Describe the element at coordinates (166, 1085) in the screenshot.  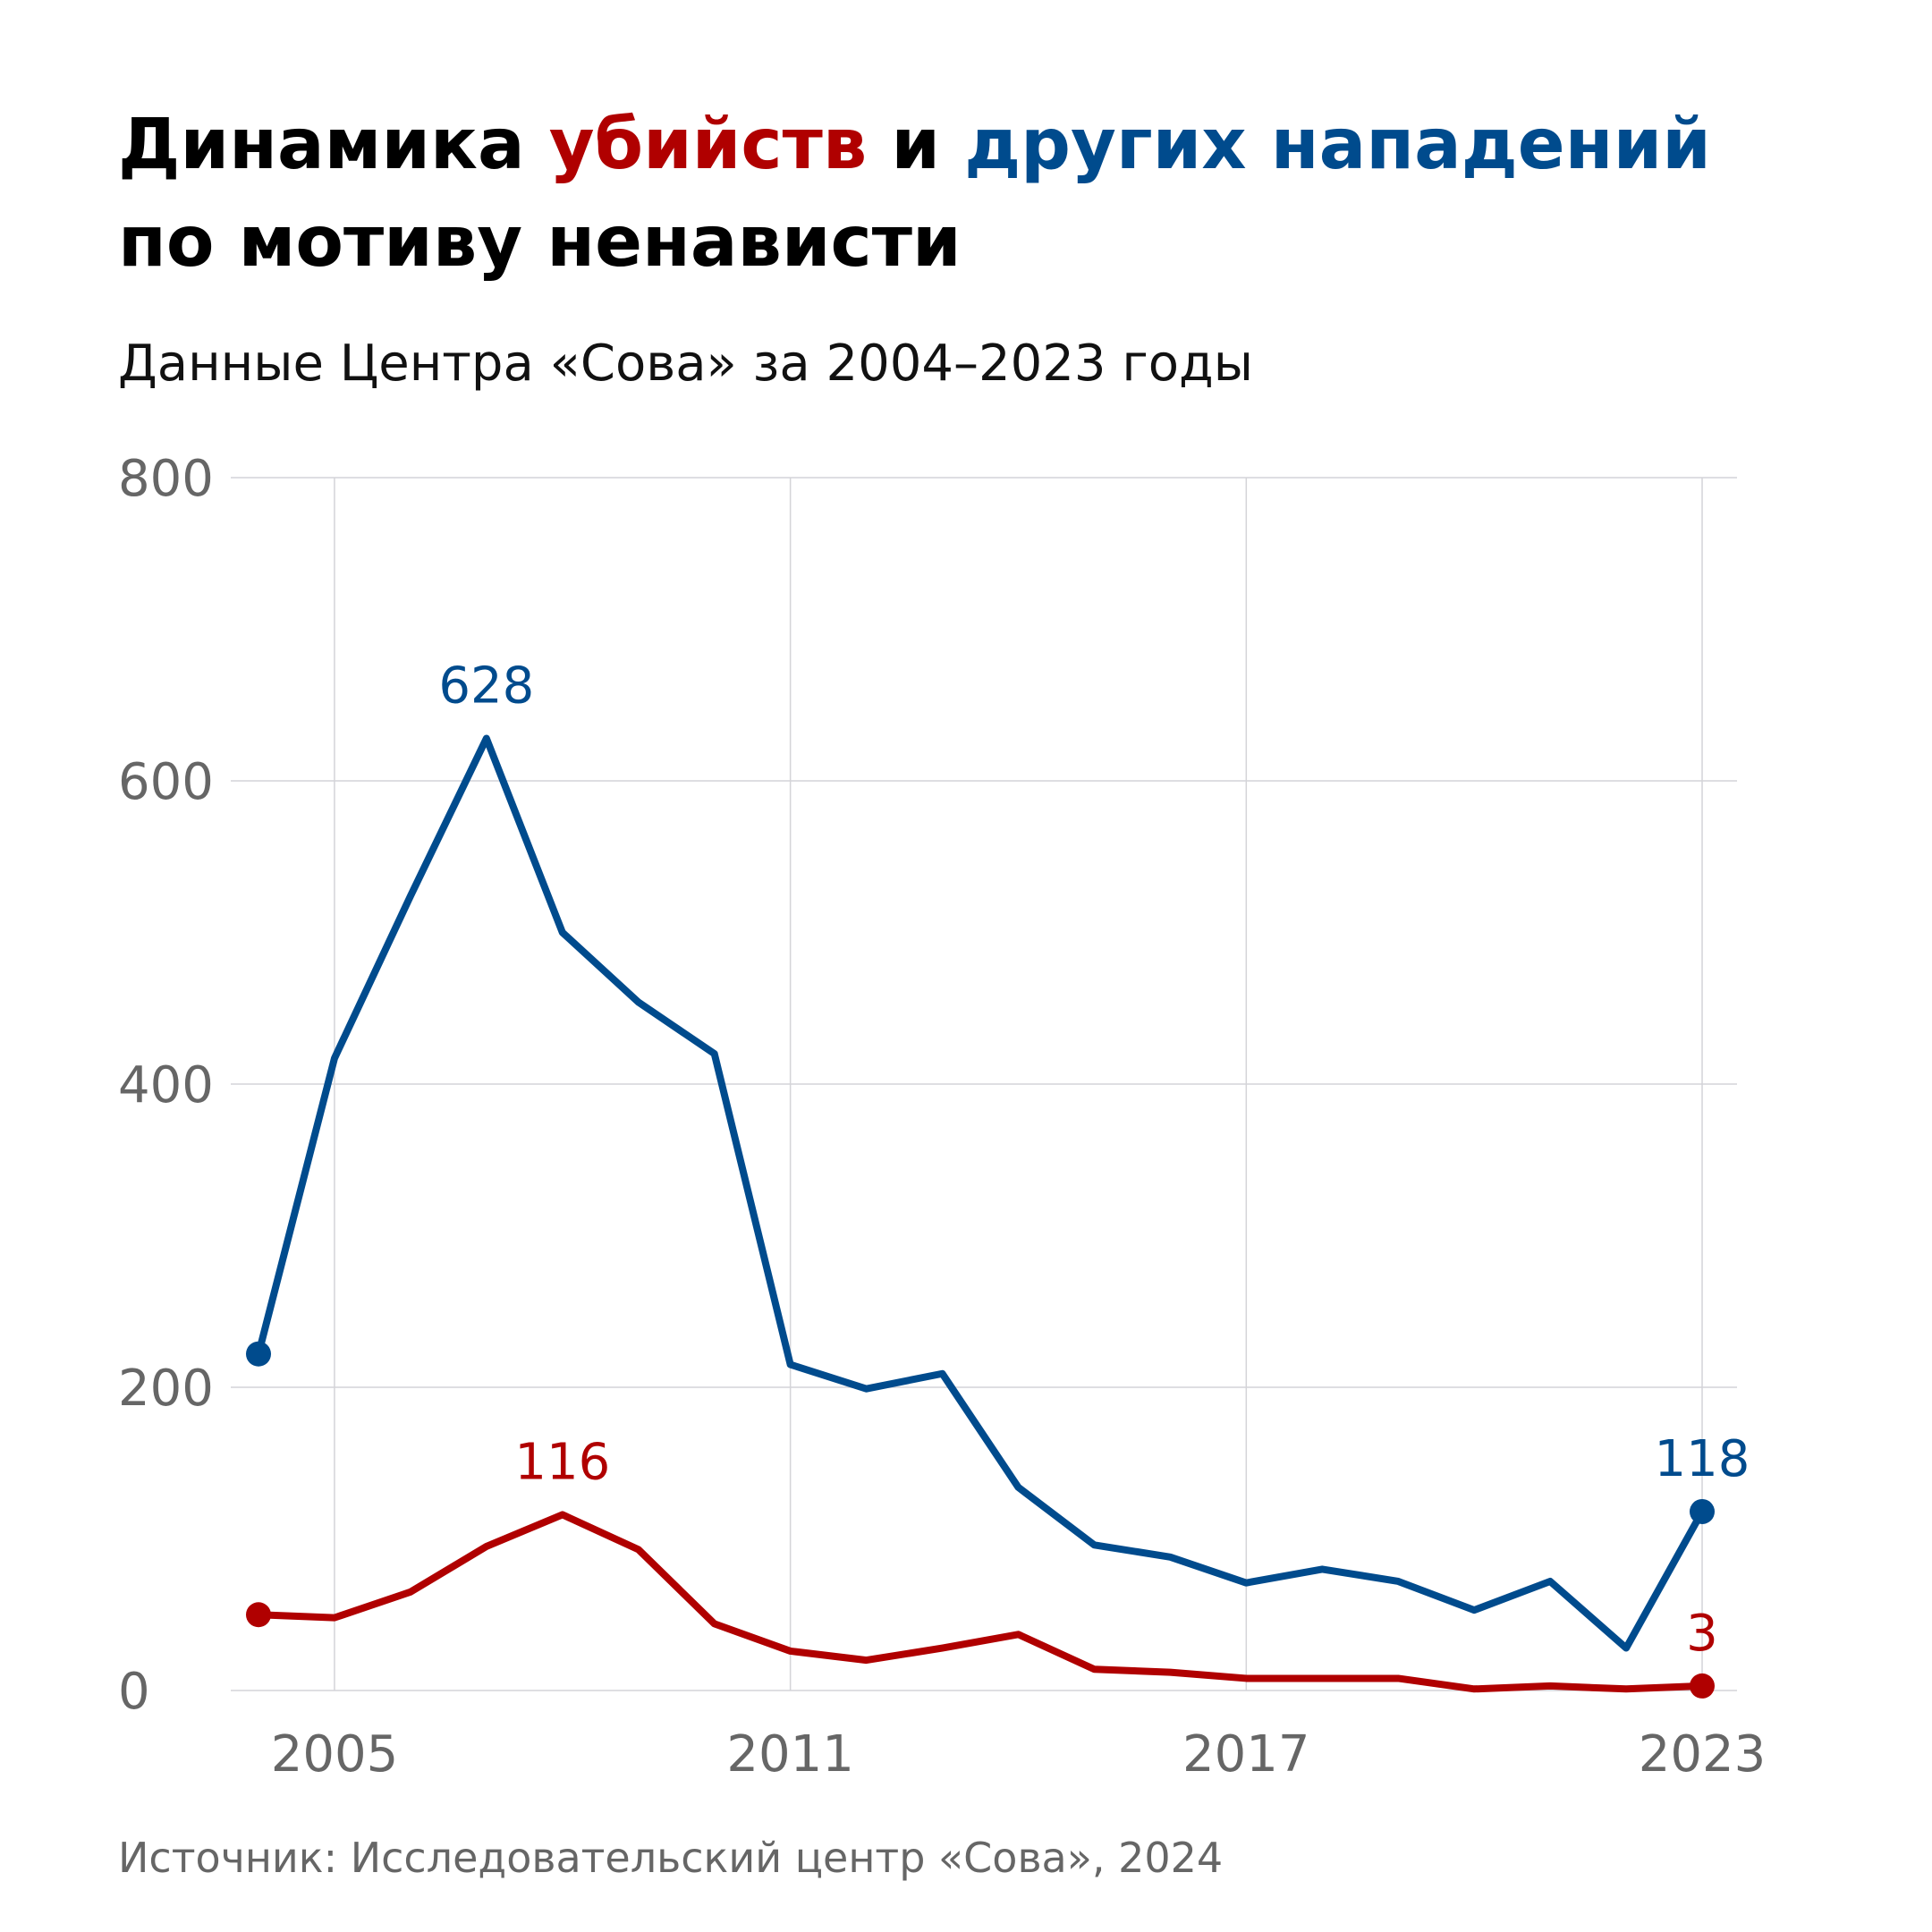
I see `y-tick-label: 400` at that location.